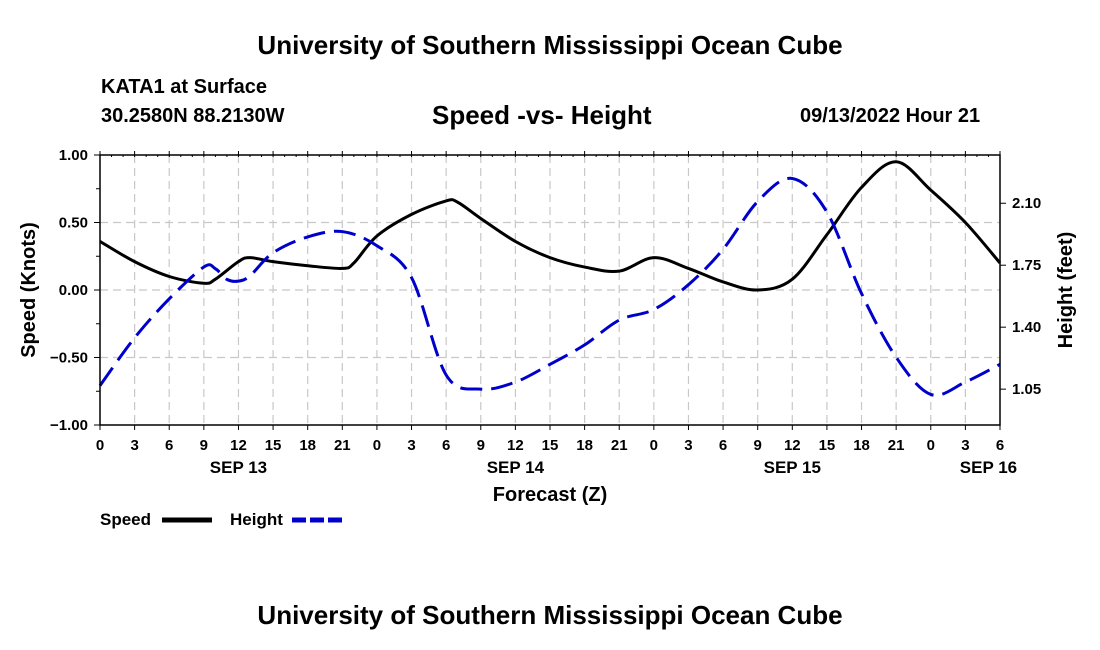  What do you see at coordinates (890, 116) in the screenshot?
I see `forecast-datetime: 09/13/2022 Hour 21` at bounding box center [890, 116].